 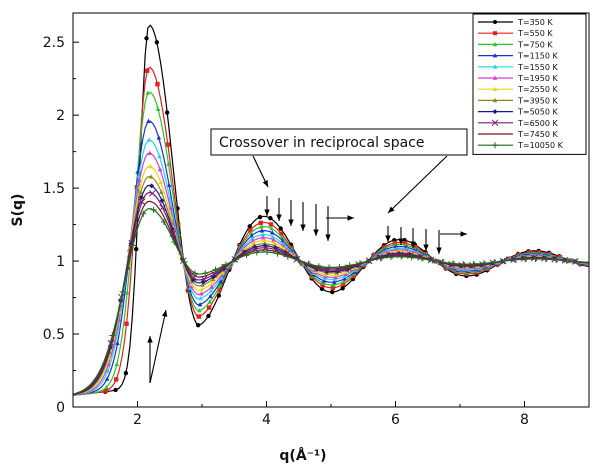 I want to click on x-tick-label: 2, so click(x=137, y=420).